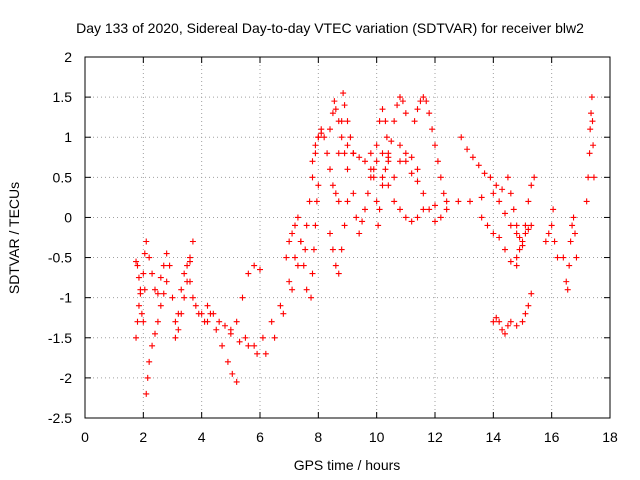 The height and width of the screenshot is (480, 640). What do you see at coordinates (260, 437) in the screenshot?
I see `x-tick-label: 6` at bounding box center [260, 437].